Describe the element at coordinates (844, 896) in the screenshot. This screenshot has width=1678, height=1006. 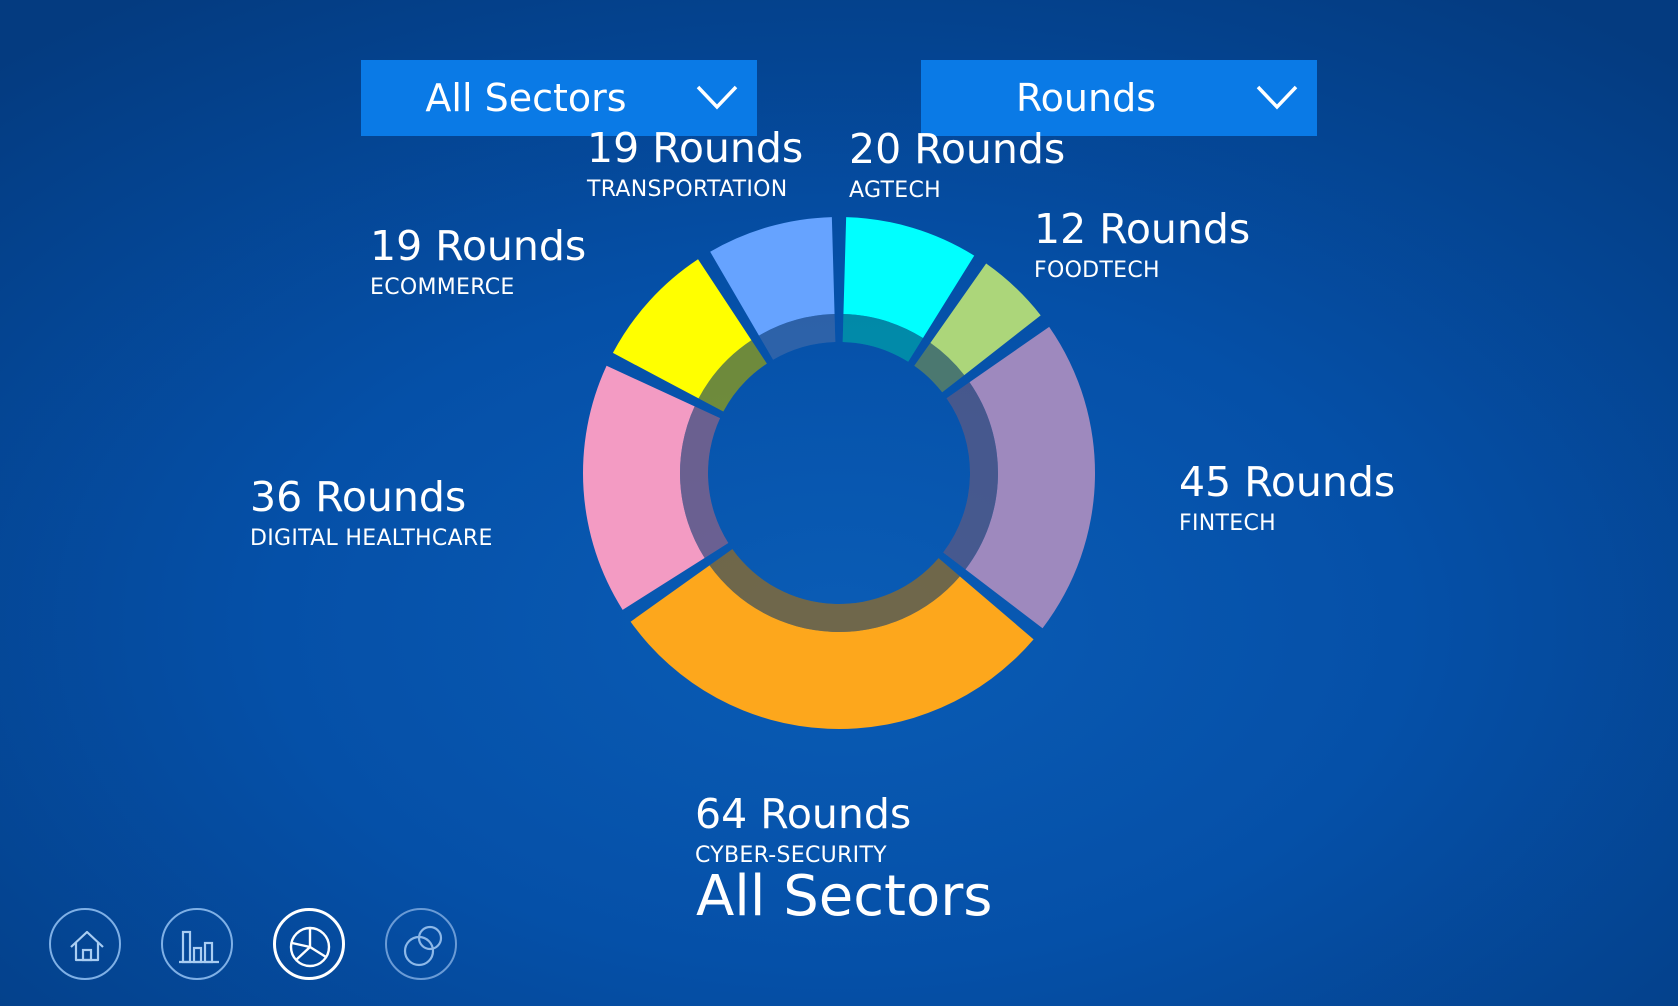
I see `chart-title: All Sectors` at that location.